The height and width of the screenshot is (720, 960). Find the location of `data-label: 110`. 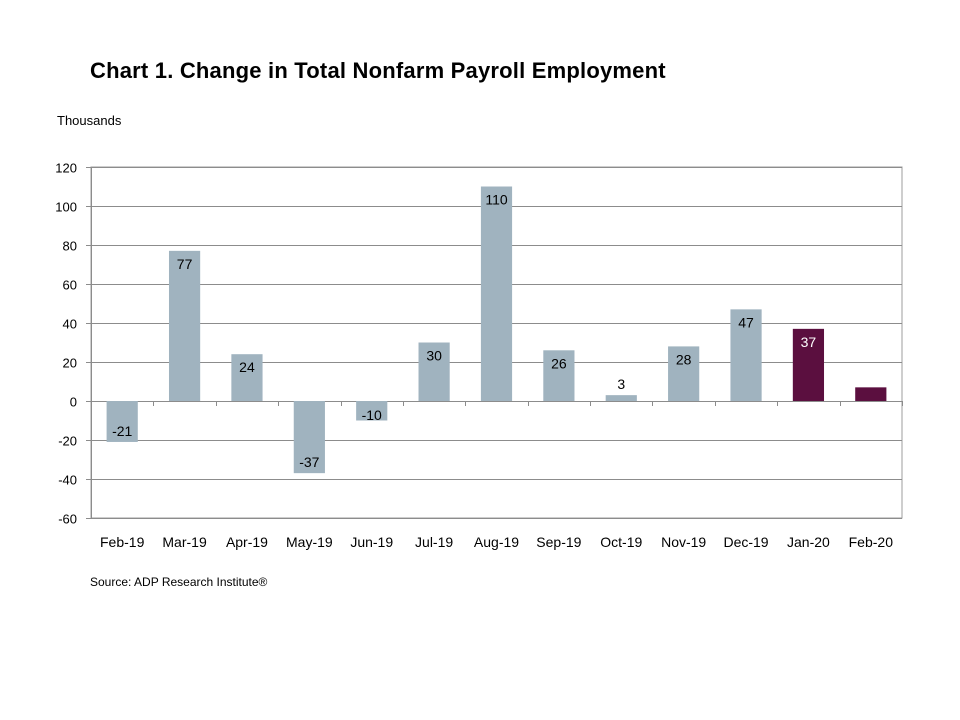

data-label: 110 is located at coordinates (496, 200).